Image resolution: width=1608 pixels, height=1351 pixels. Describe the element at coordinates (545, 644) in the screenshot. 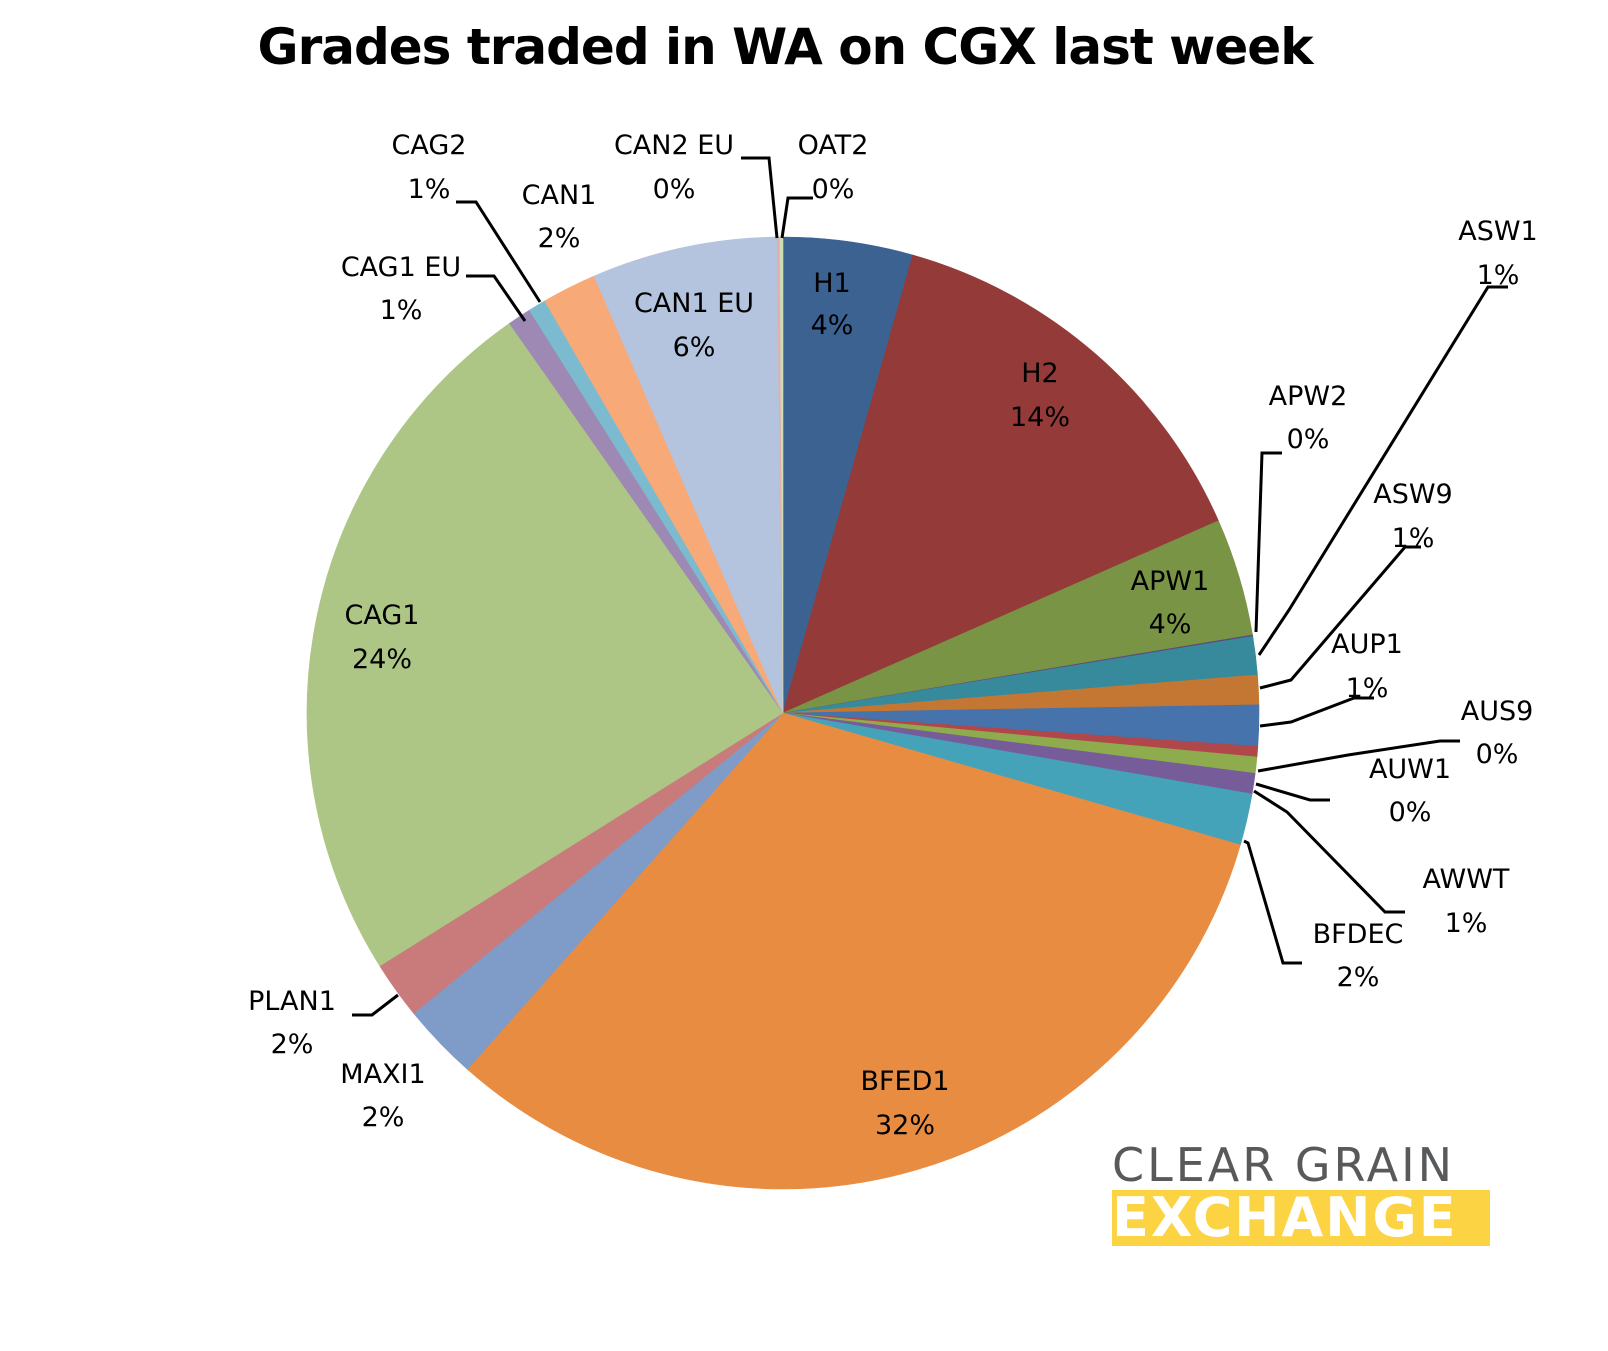

I see `pie-slice-cag1` at that location.